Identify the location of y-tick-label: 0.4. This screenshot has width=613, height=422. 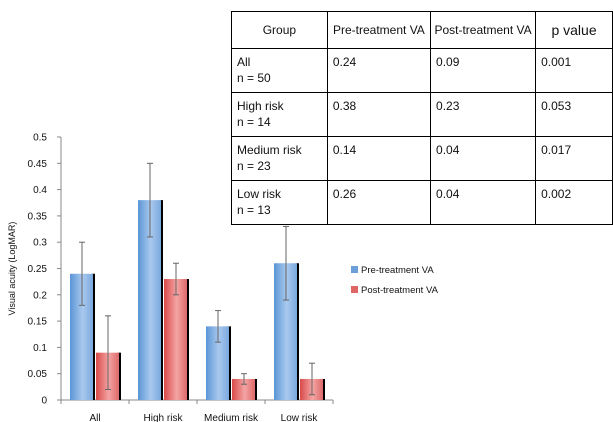
(40, 190).